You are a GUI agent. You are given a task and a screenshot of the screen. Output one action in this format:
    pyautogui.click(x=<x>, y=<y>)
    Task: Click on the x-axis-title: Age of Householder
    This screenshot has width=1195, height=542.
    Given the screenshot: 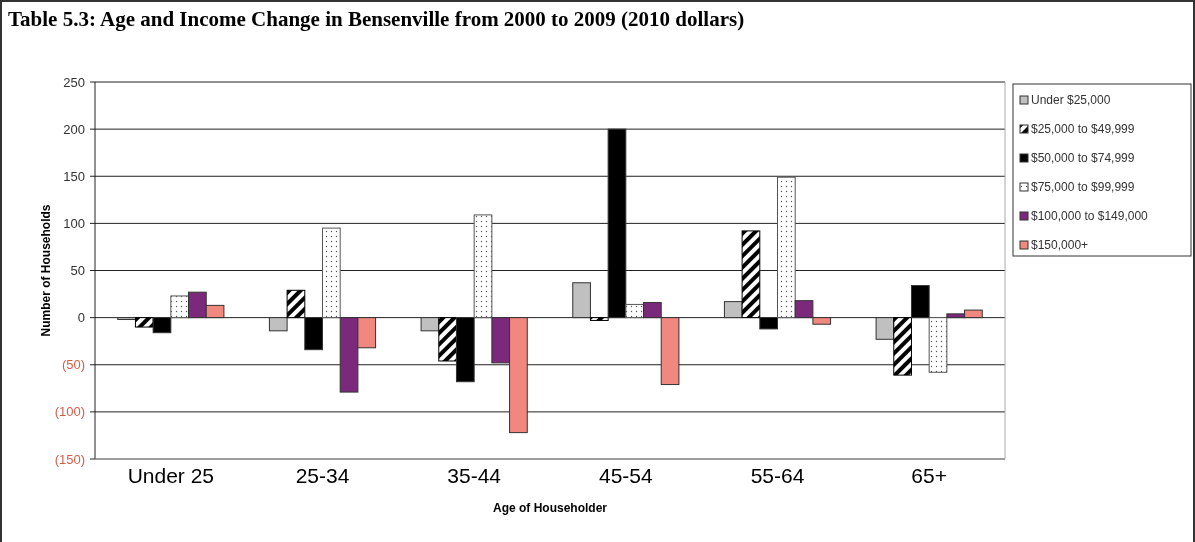 What is the action you would take?
    pyautogui.click(x=550, y=508)
    